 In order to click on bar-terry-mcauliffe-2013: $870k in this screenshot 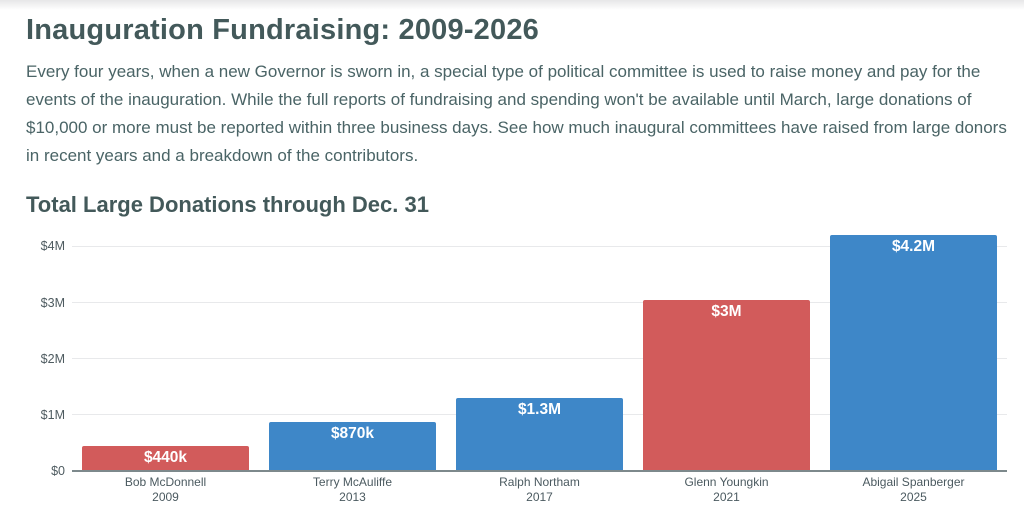, I will do `click(352, 446)`.